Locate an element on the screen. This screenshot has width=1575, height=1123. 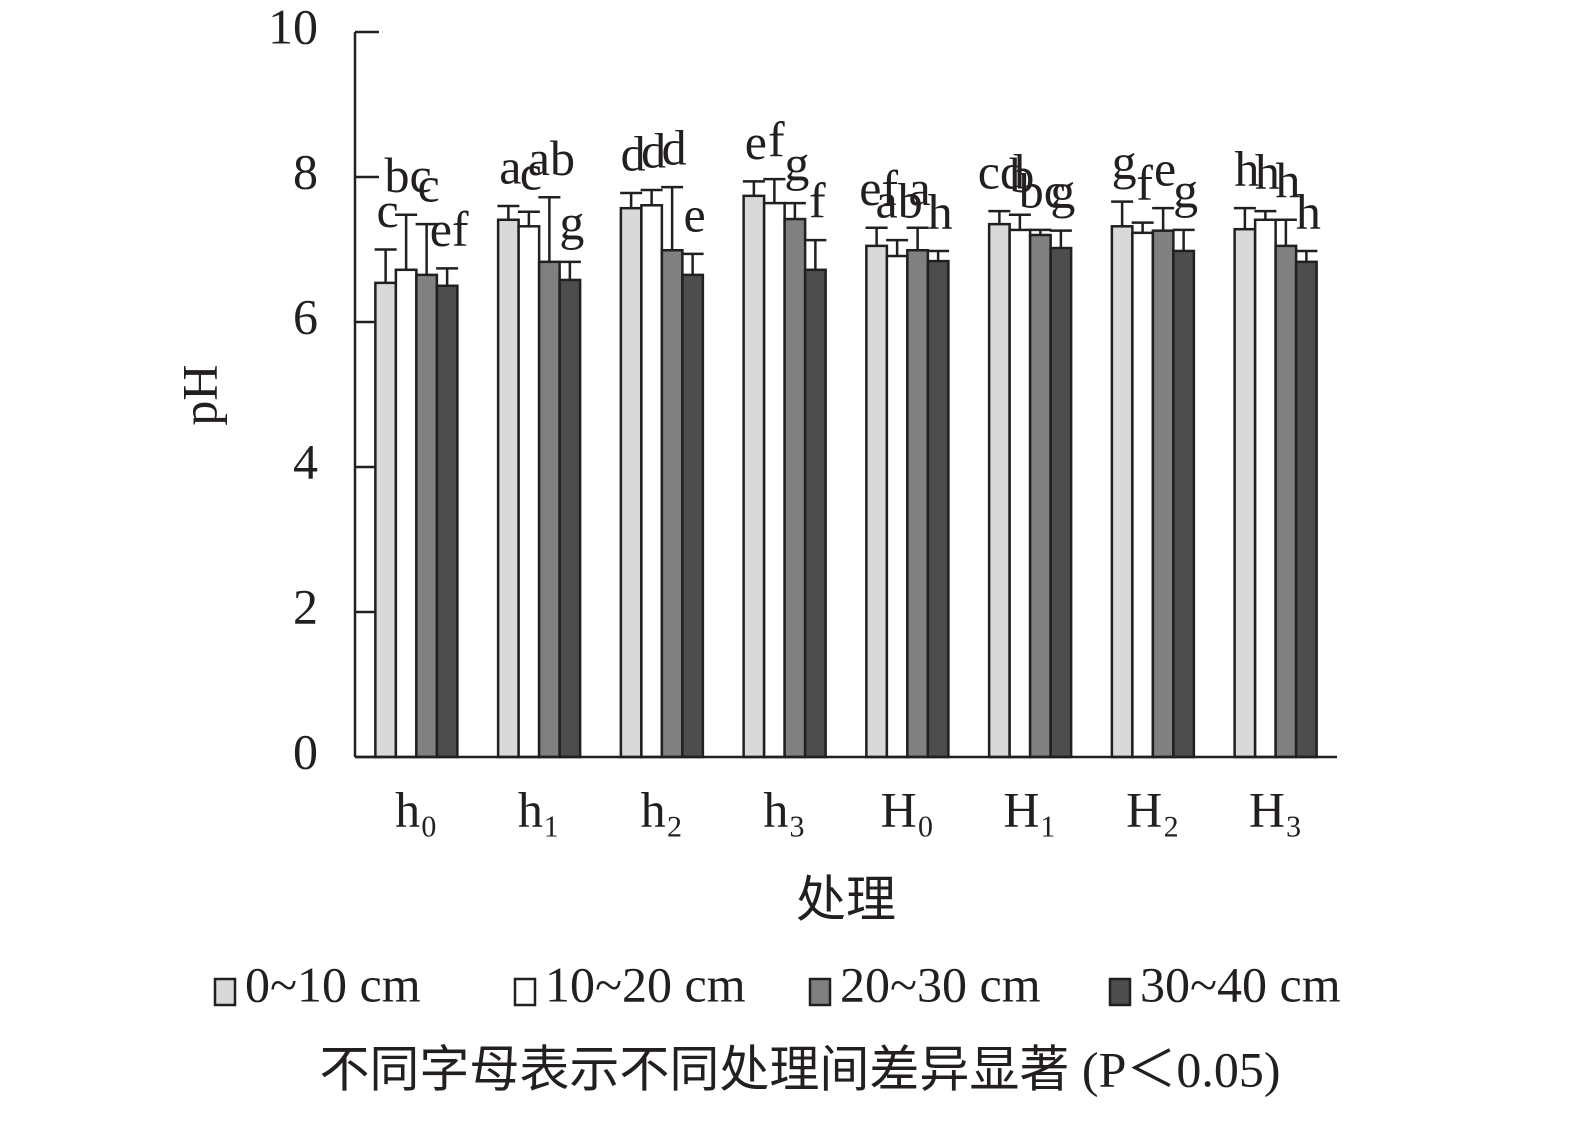
x-tick-label: H₂ is located at coordinates (1153, 809).